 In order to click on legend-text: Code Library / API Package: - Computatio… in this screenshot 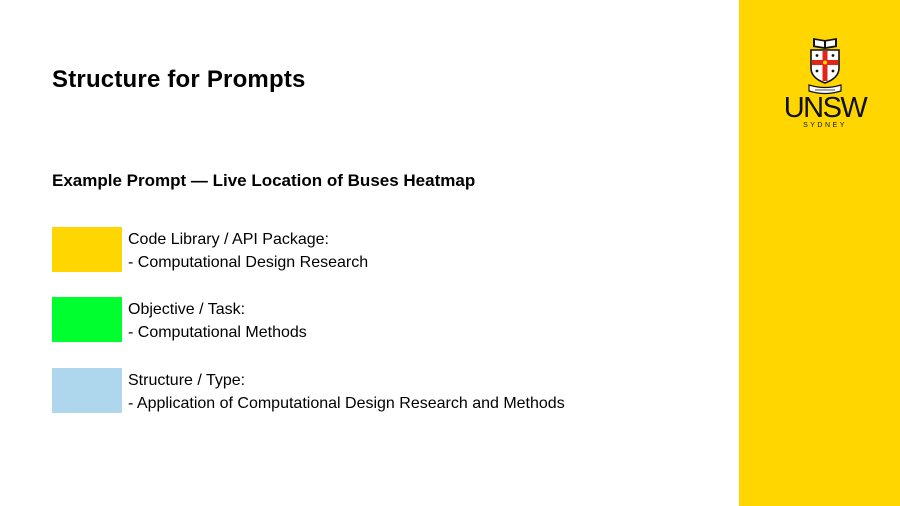, I will do `click(248, 251)`.